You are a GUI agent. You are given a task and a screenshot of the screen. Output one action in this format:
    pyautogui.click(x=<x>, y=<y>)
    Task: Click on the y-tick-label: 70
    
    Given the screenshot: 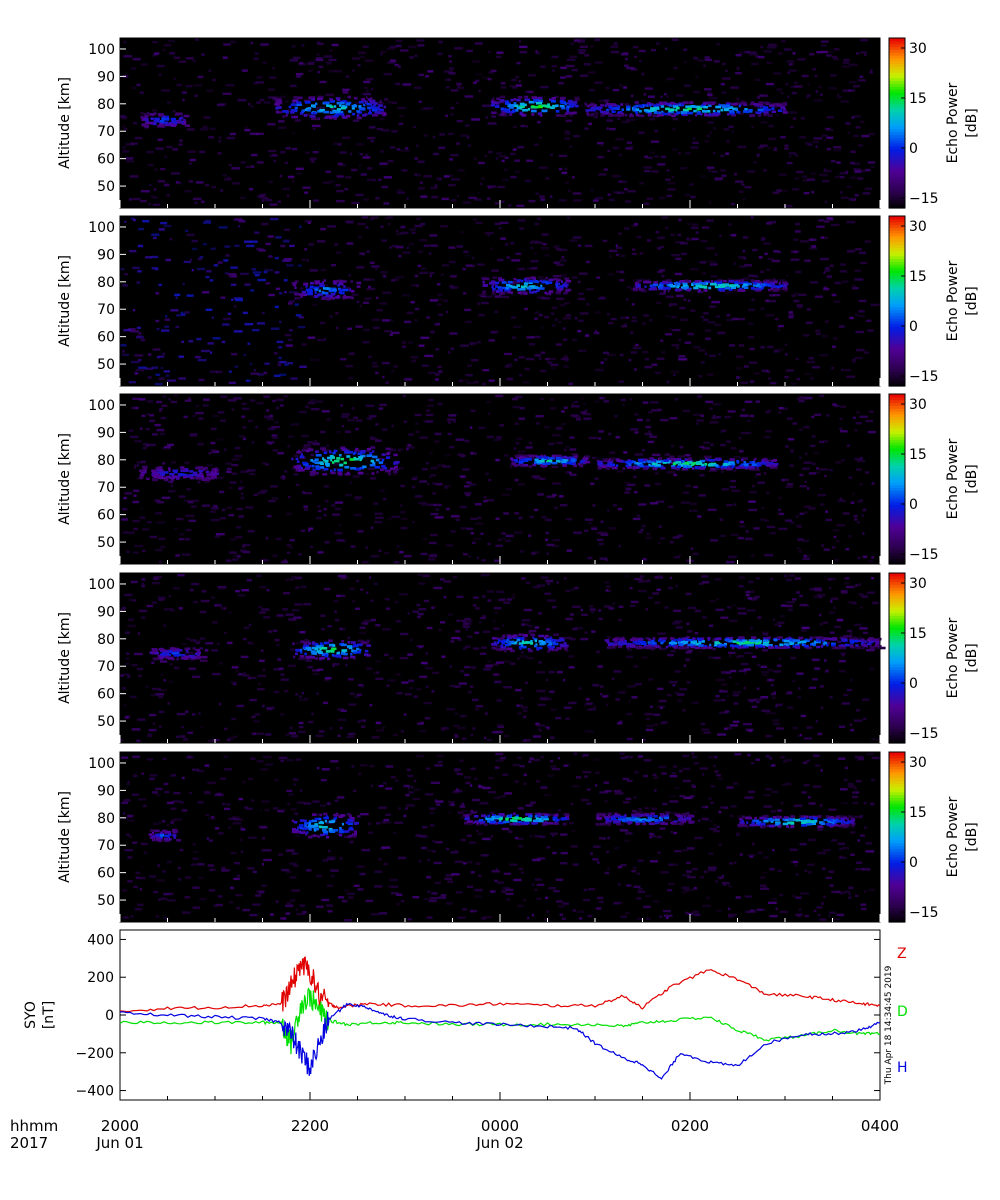 What is the action you would take?
    pyautogui.click(x=106, y=310)
    